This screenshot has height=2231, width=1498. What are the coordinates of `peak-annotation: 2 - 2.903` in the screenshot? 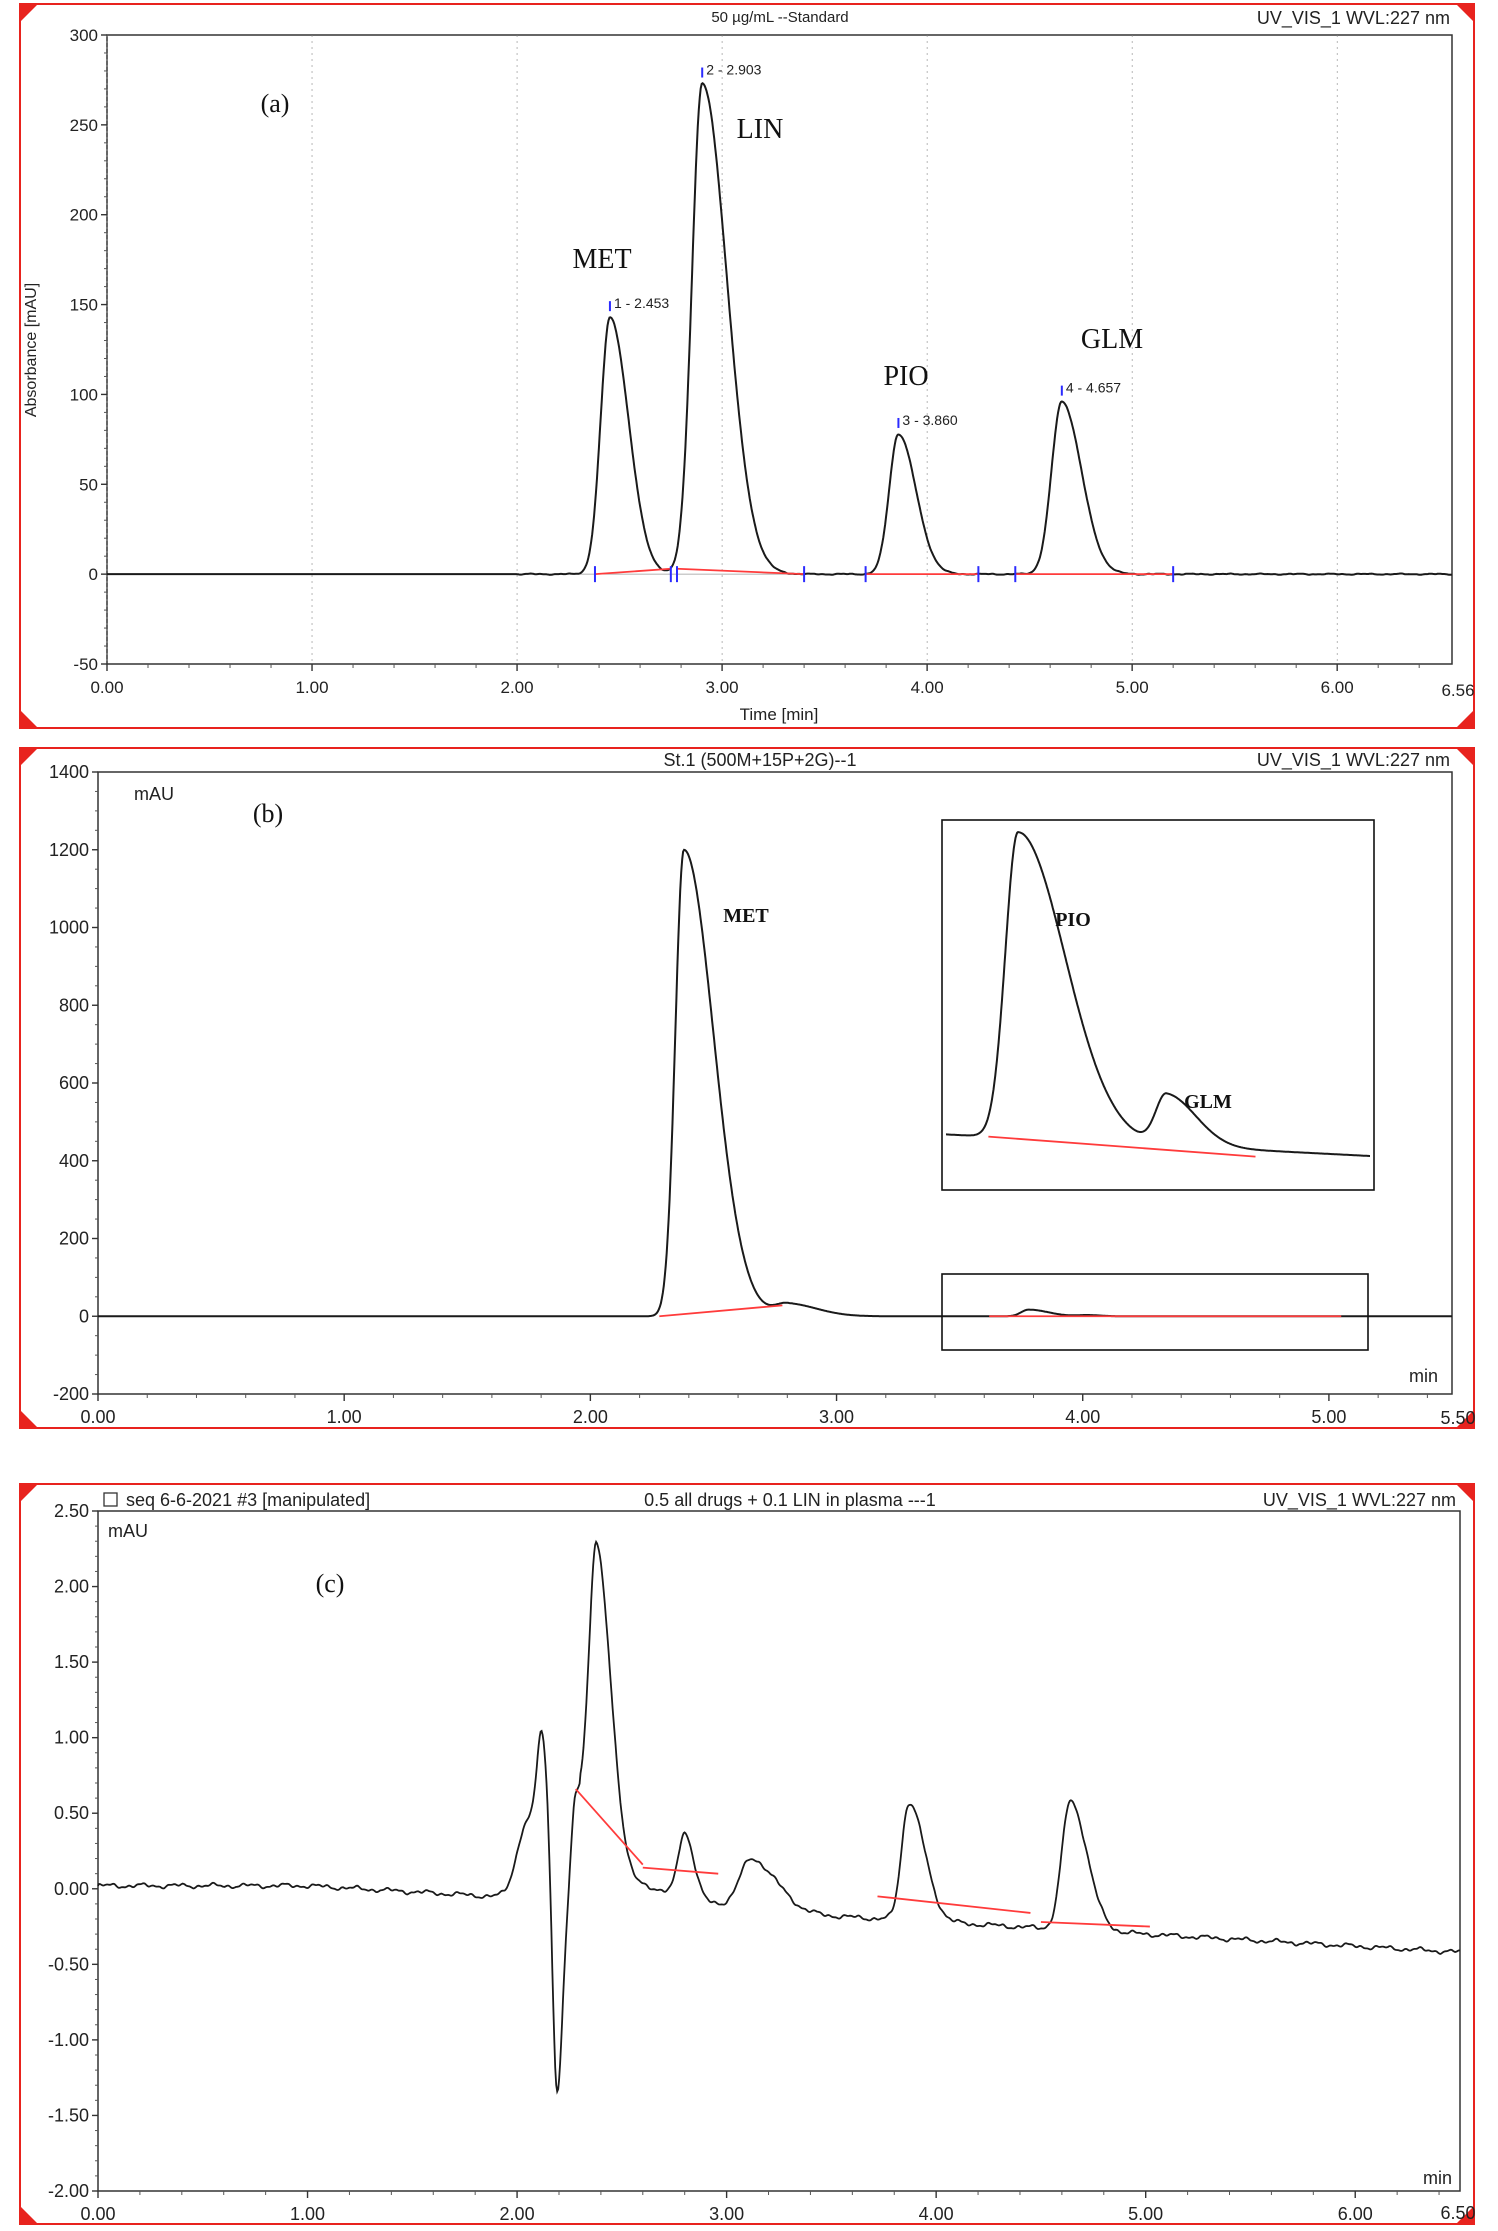 It's located at (733, 70).